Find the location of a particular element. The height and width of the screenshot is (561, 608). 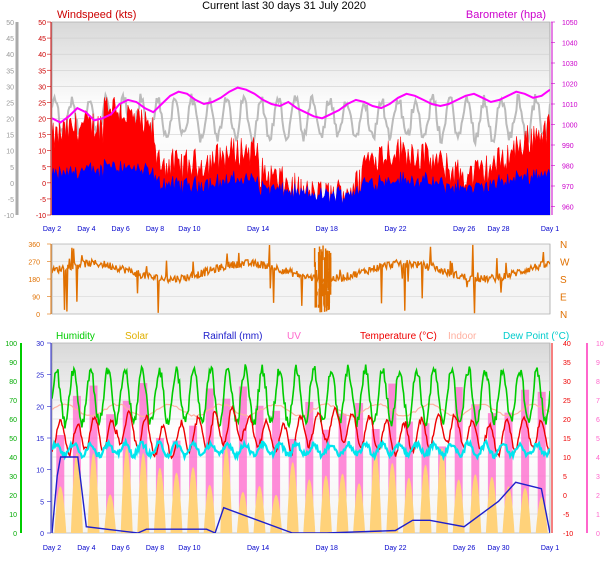

x-tick-label: Day 10 is located at coordinates (189, 229).